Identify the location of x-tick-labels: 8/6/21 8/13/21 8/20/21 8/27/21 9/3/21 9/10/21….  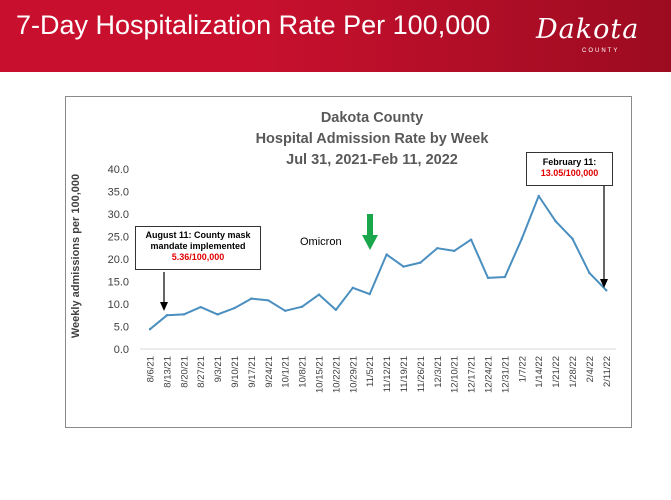
(379, 374).